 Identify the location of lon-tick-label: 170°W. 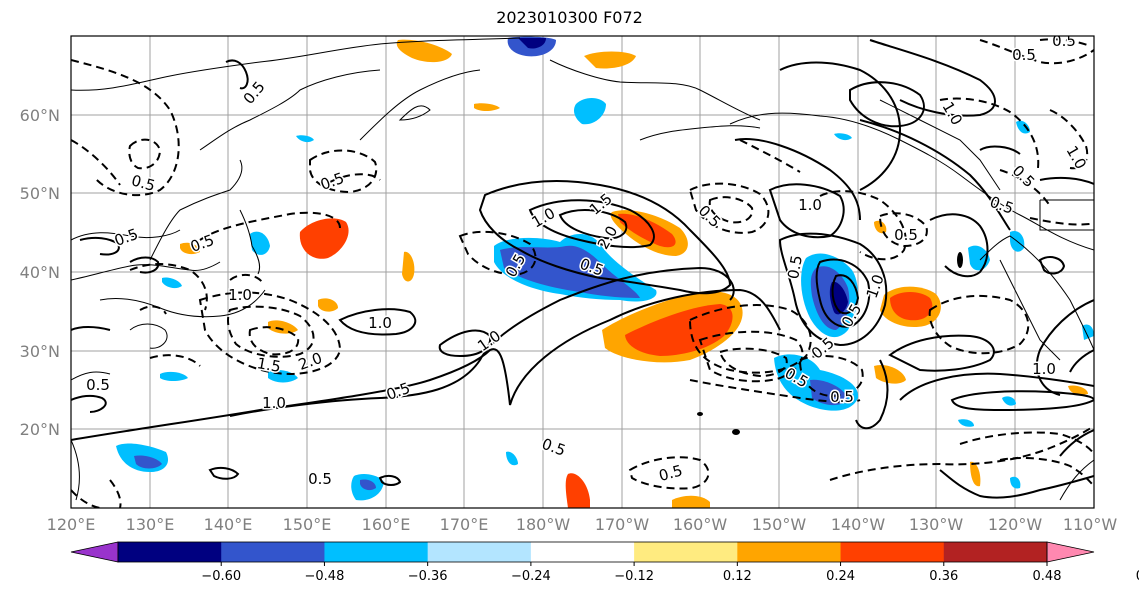
(622, 524).